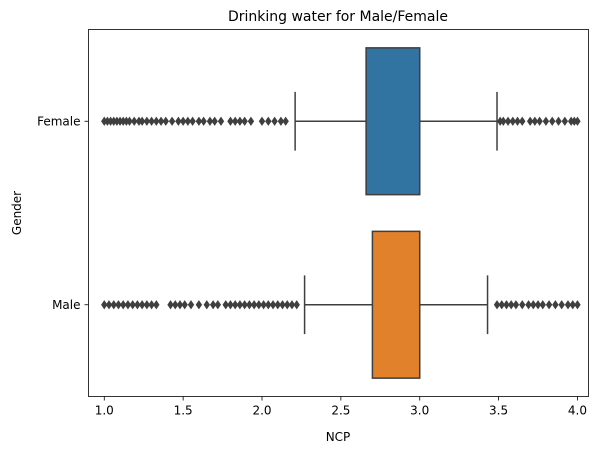 This screenshot has width=595, height=453. I want to click on x-axis: 1.0 1.5 2.0 2.5 3.0 3.5 4.0, so click(341, 407).